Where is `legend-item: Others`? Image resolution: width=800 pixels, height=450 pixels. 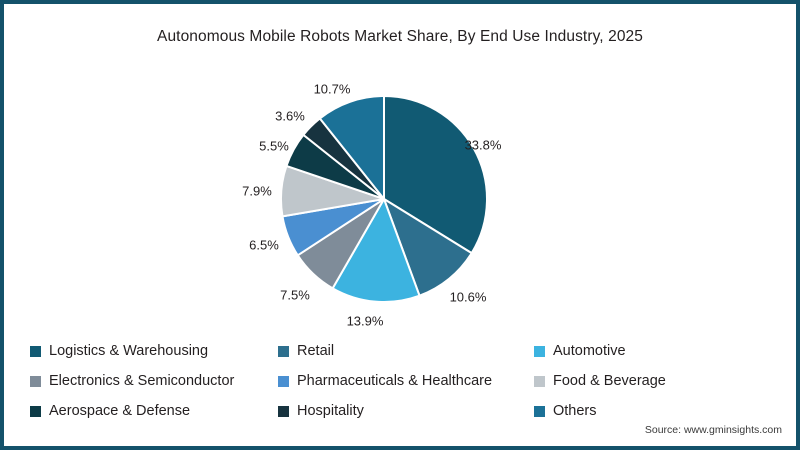 legend-item: Others is located at coordinates (632, 411).